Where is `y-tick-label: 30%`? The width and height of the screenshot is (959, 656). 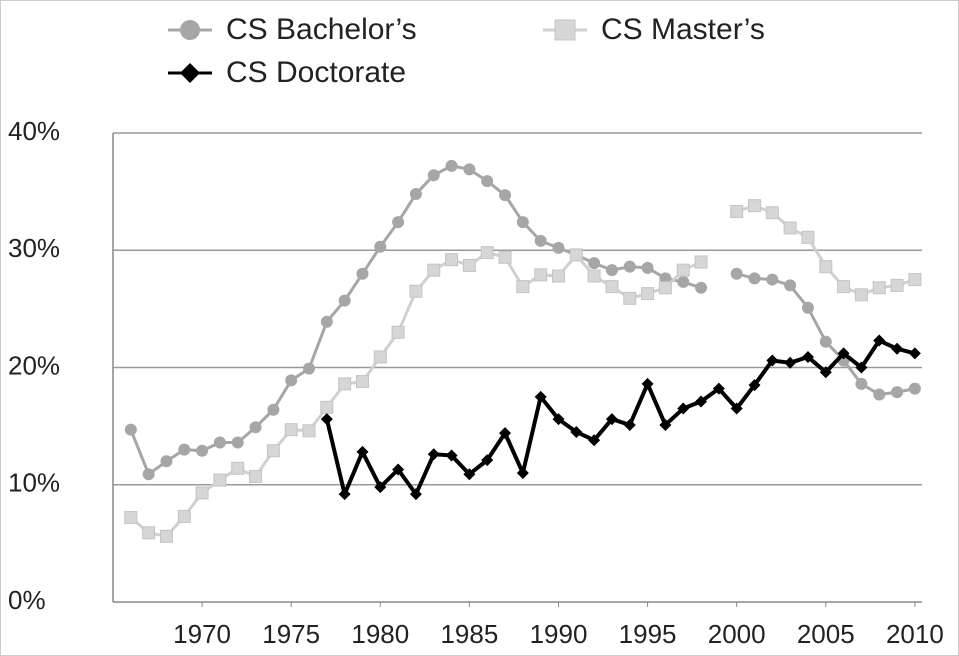 y-tick-label: 30% is located at coordinates (34, 248).